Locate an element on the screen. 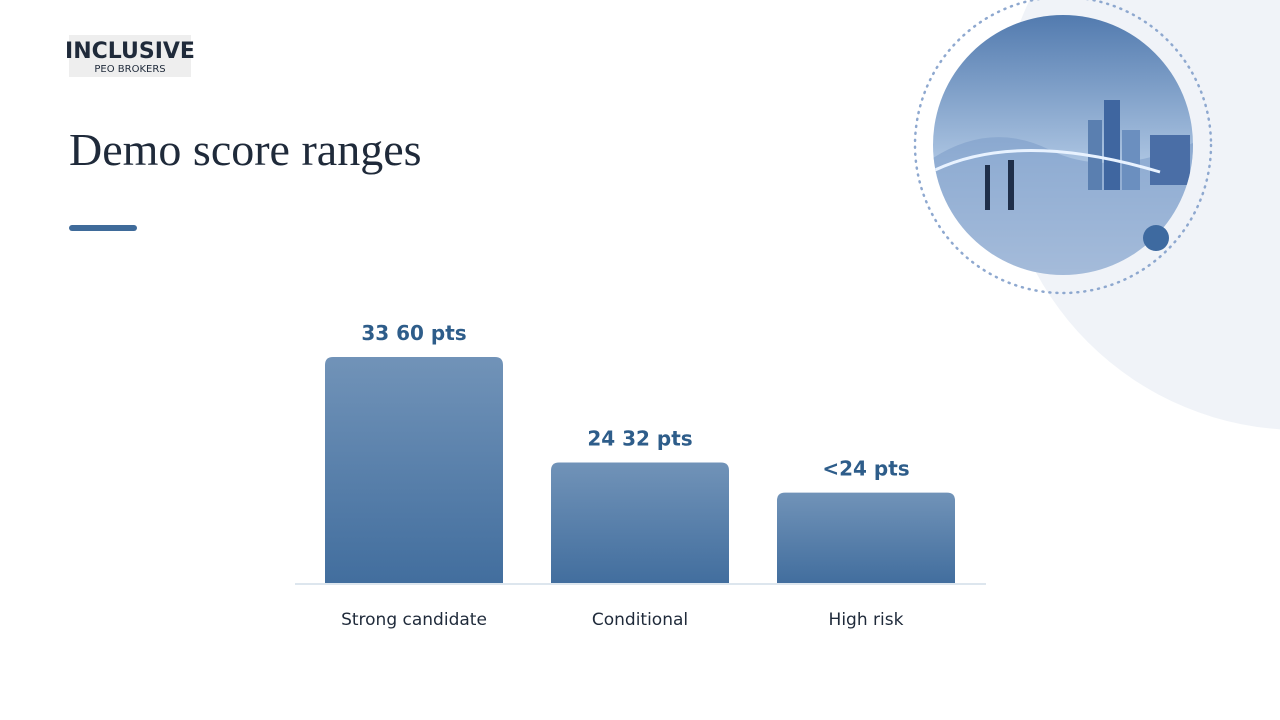  logo-box is located at coordinates (130, 56).